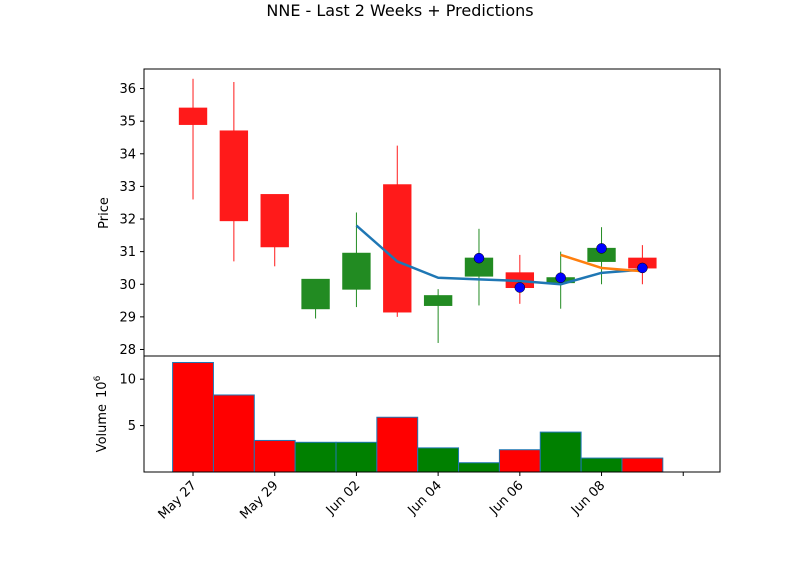  What do you see at coordinates (102, 389) in the screenshot?
I see `volume-axis-label-base: 10` at bounding box center [102, 389].